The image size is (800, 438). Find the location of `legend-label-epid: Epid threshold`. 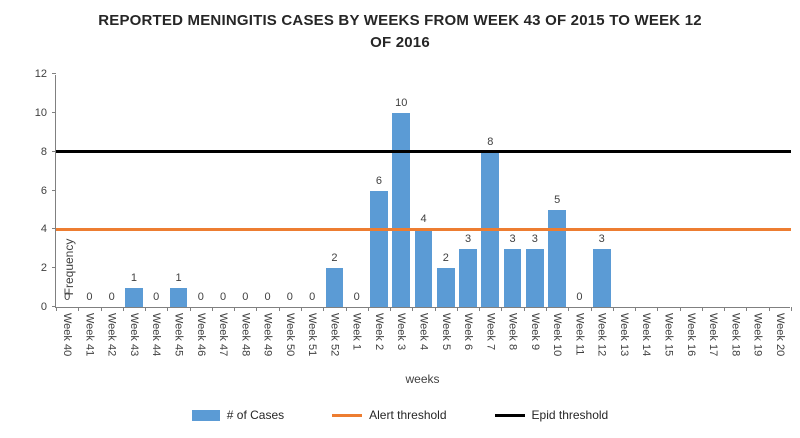

legend-label-epid: Epid threshold is located at coordinates (570, 415).